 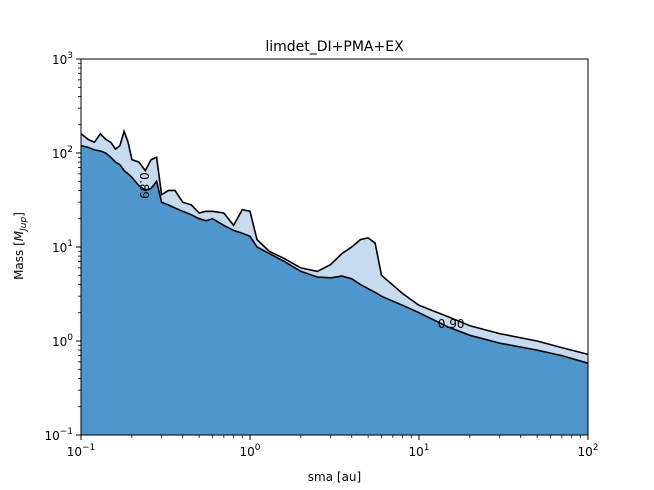 I want to click on y-tick-label: 10², so click(x=62, y=153).